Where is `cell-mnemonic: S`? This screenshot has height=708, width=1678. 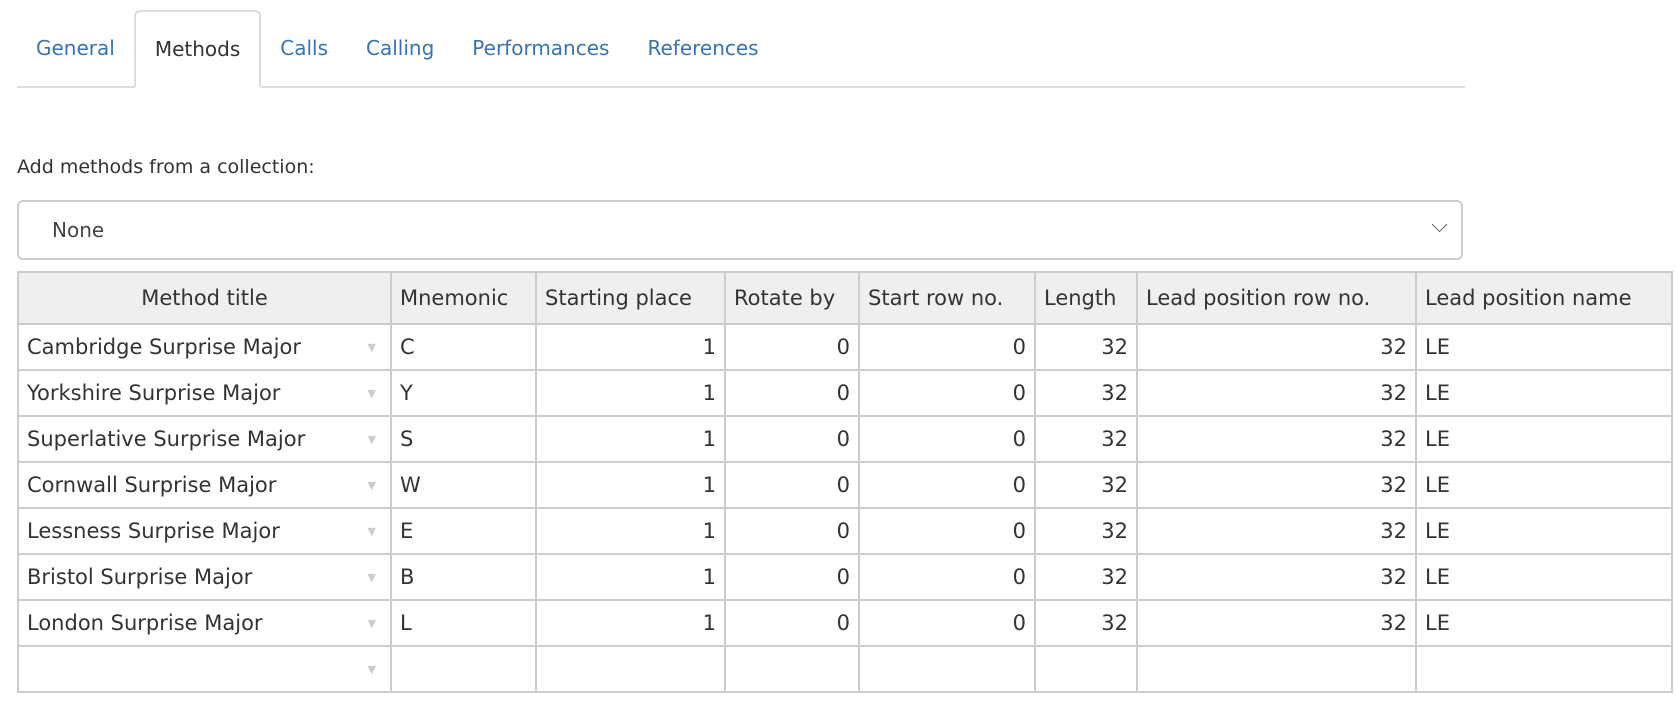 cell-mnemonic: S is located at coordinates (463, 439).